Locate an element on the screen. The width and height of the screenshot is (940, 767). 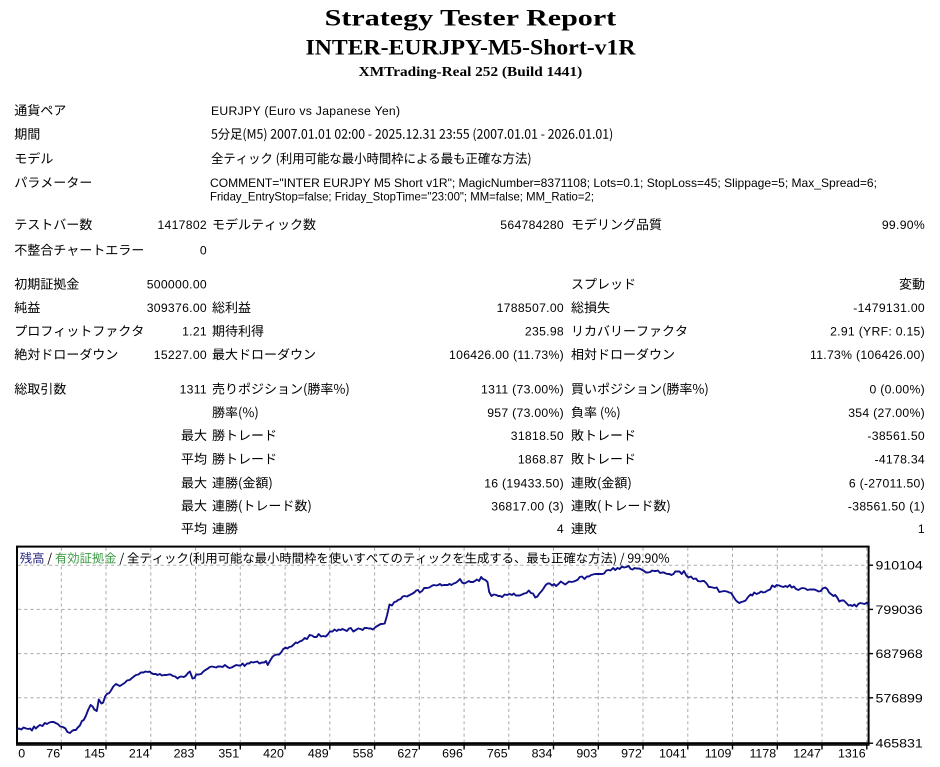
svg-text: 1247 is located at coordinates (807, 754).